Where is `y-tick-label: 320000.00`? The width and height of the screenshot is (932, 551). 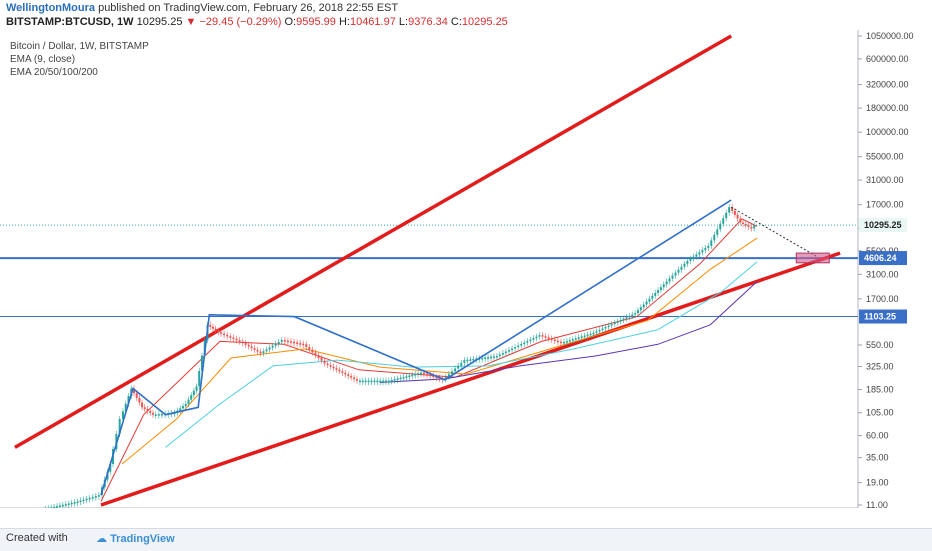
y-tick-label: 320000.00 is located at coordinates (887, 85).